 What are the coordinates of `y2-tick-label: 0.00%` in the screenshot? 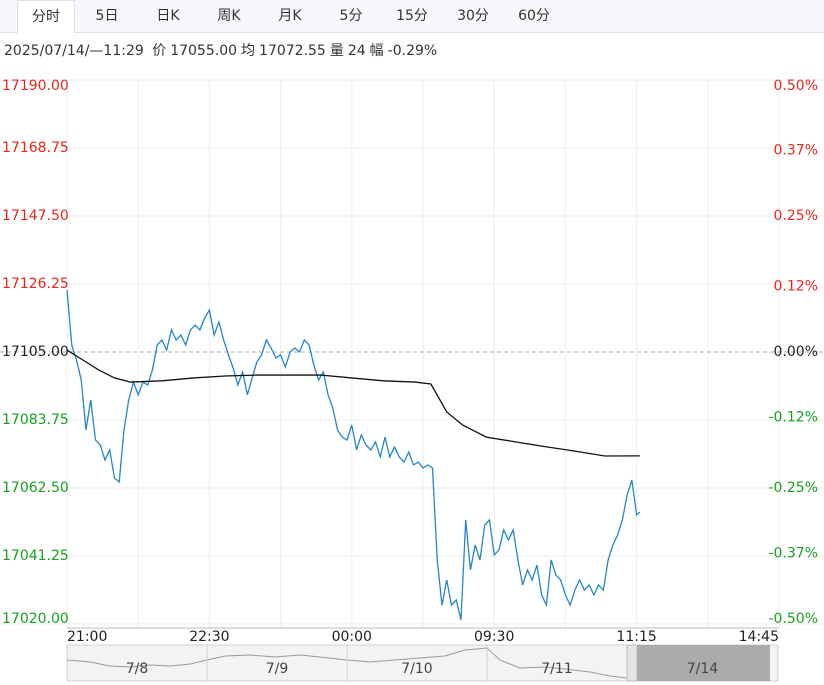 It's located at (796, 352).